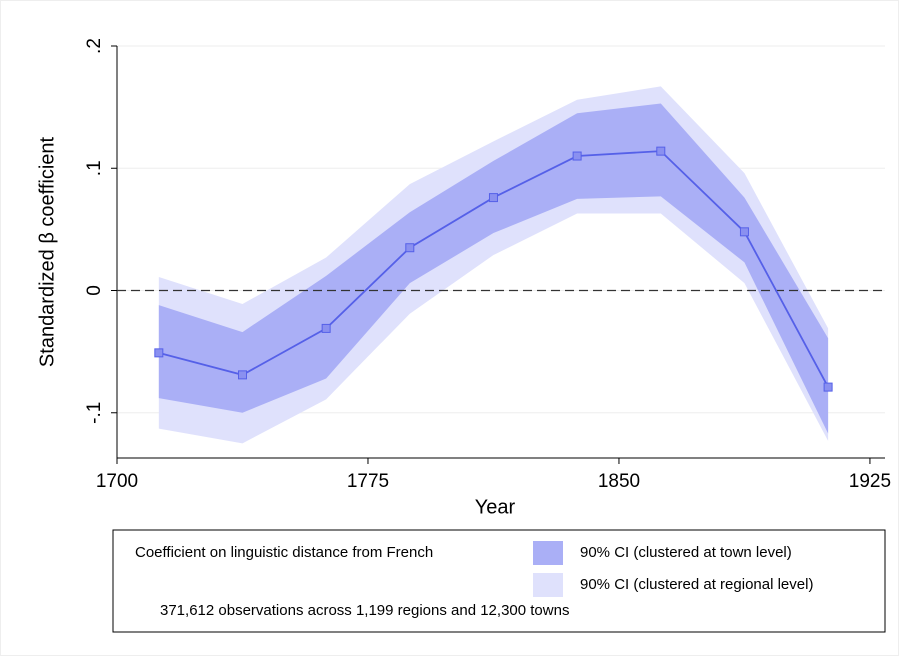  I want to click on y-tick-label: -.1, so click(94, 413).